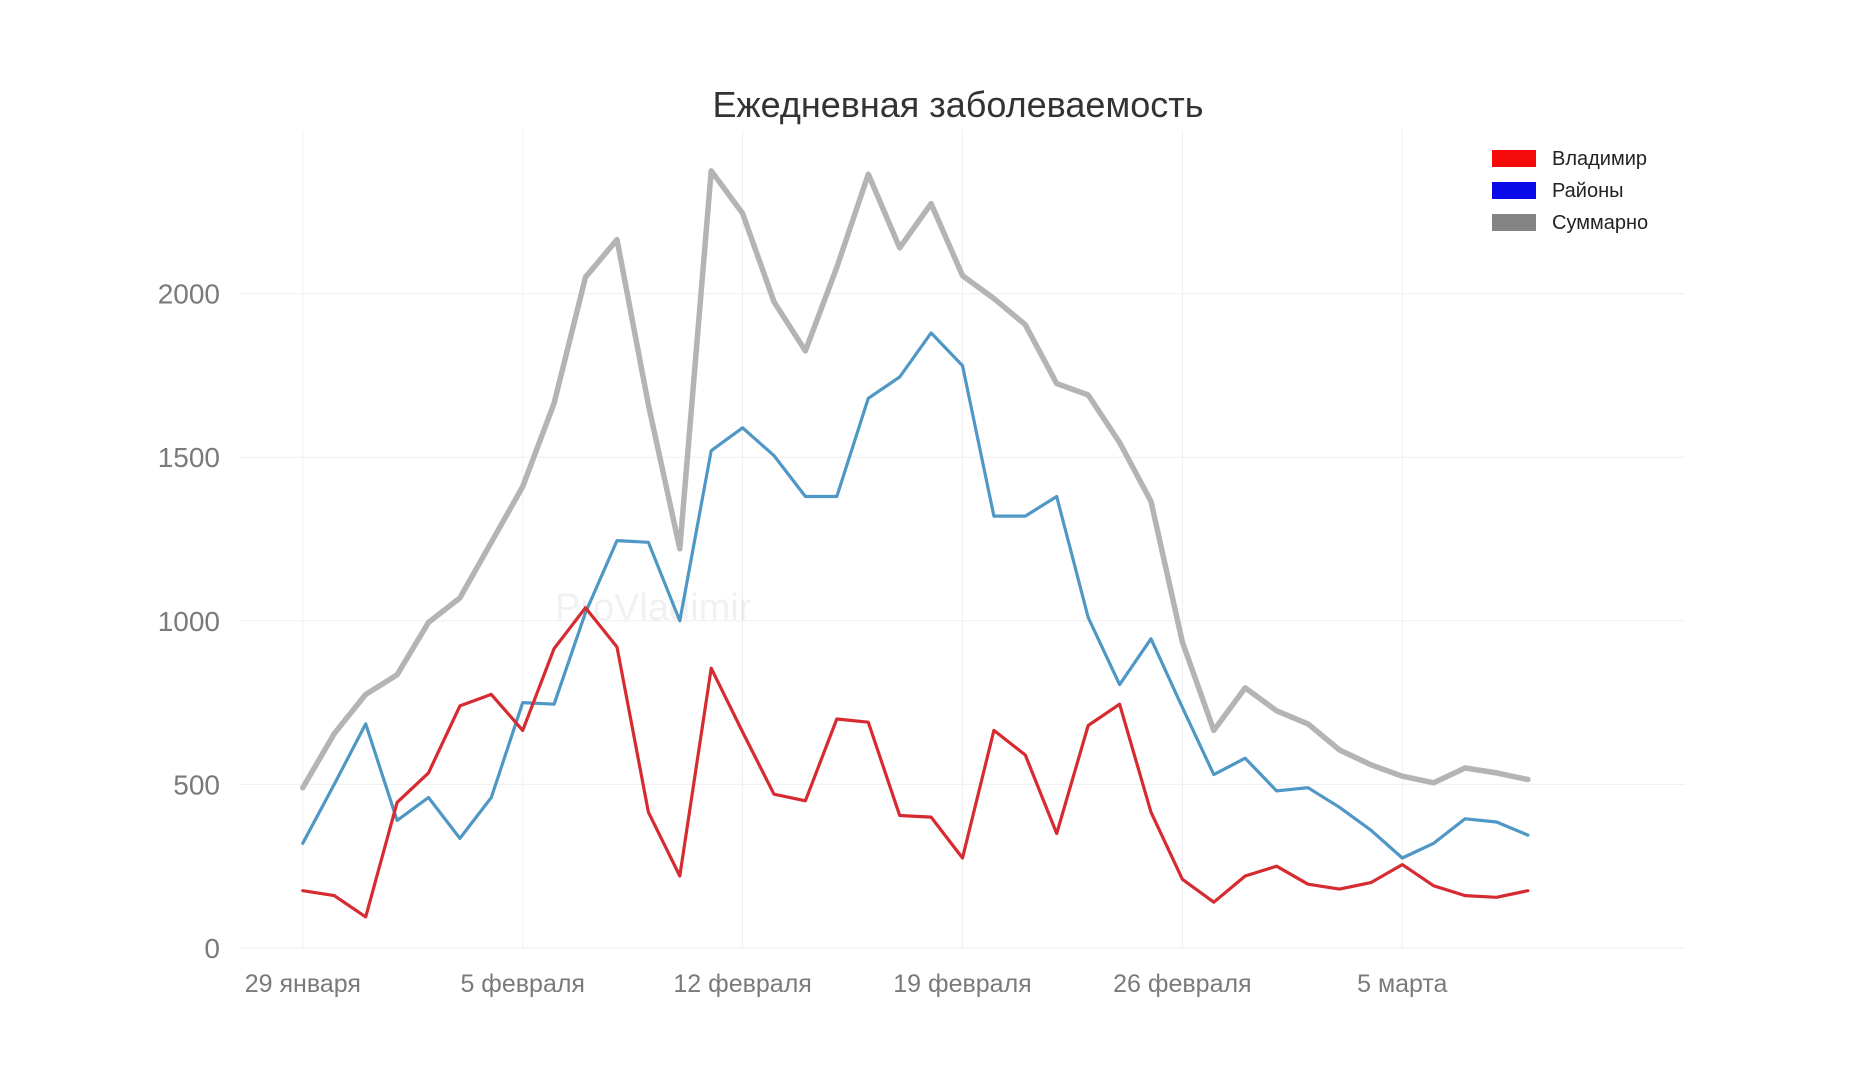  What do you see at coordinates (1600, 223) in the screenshot?
I see `legend-label: Суммарно` at bounding box center [1600, 223].